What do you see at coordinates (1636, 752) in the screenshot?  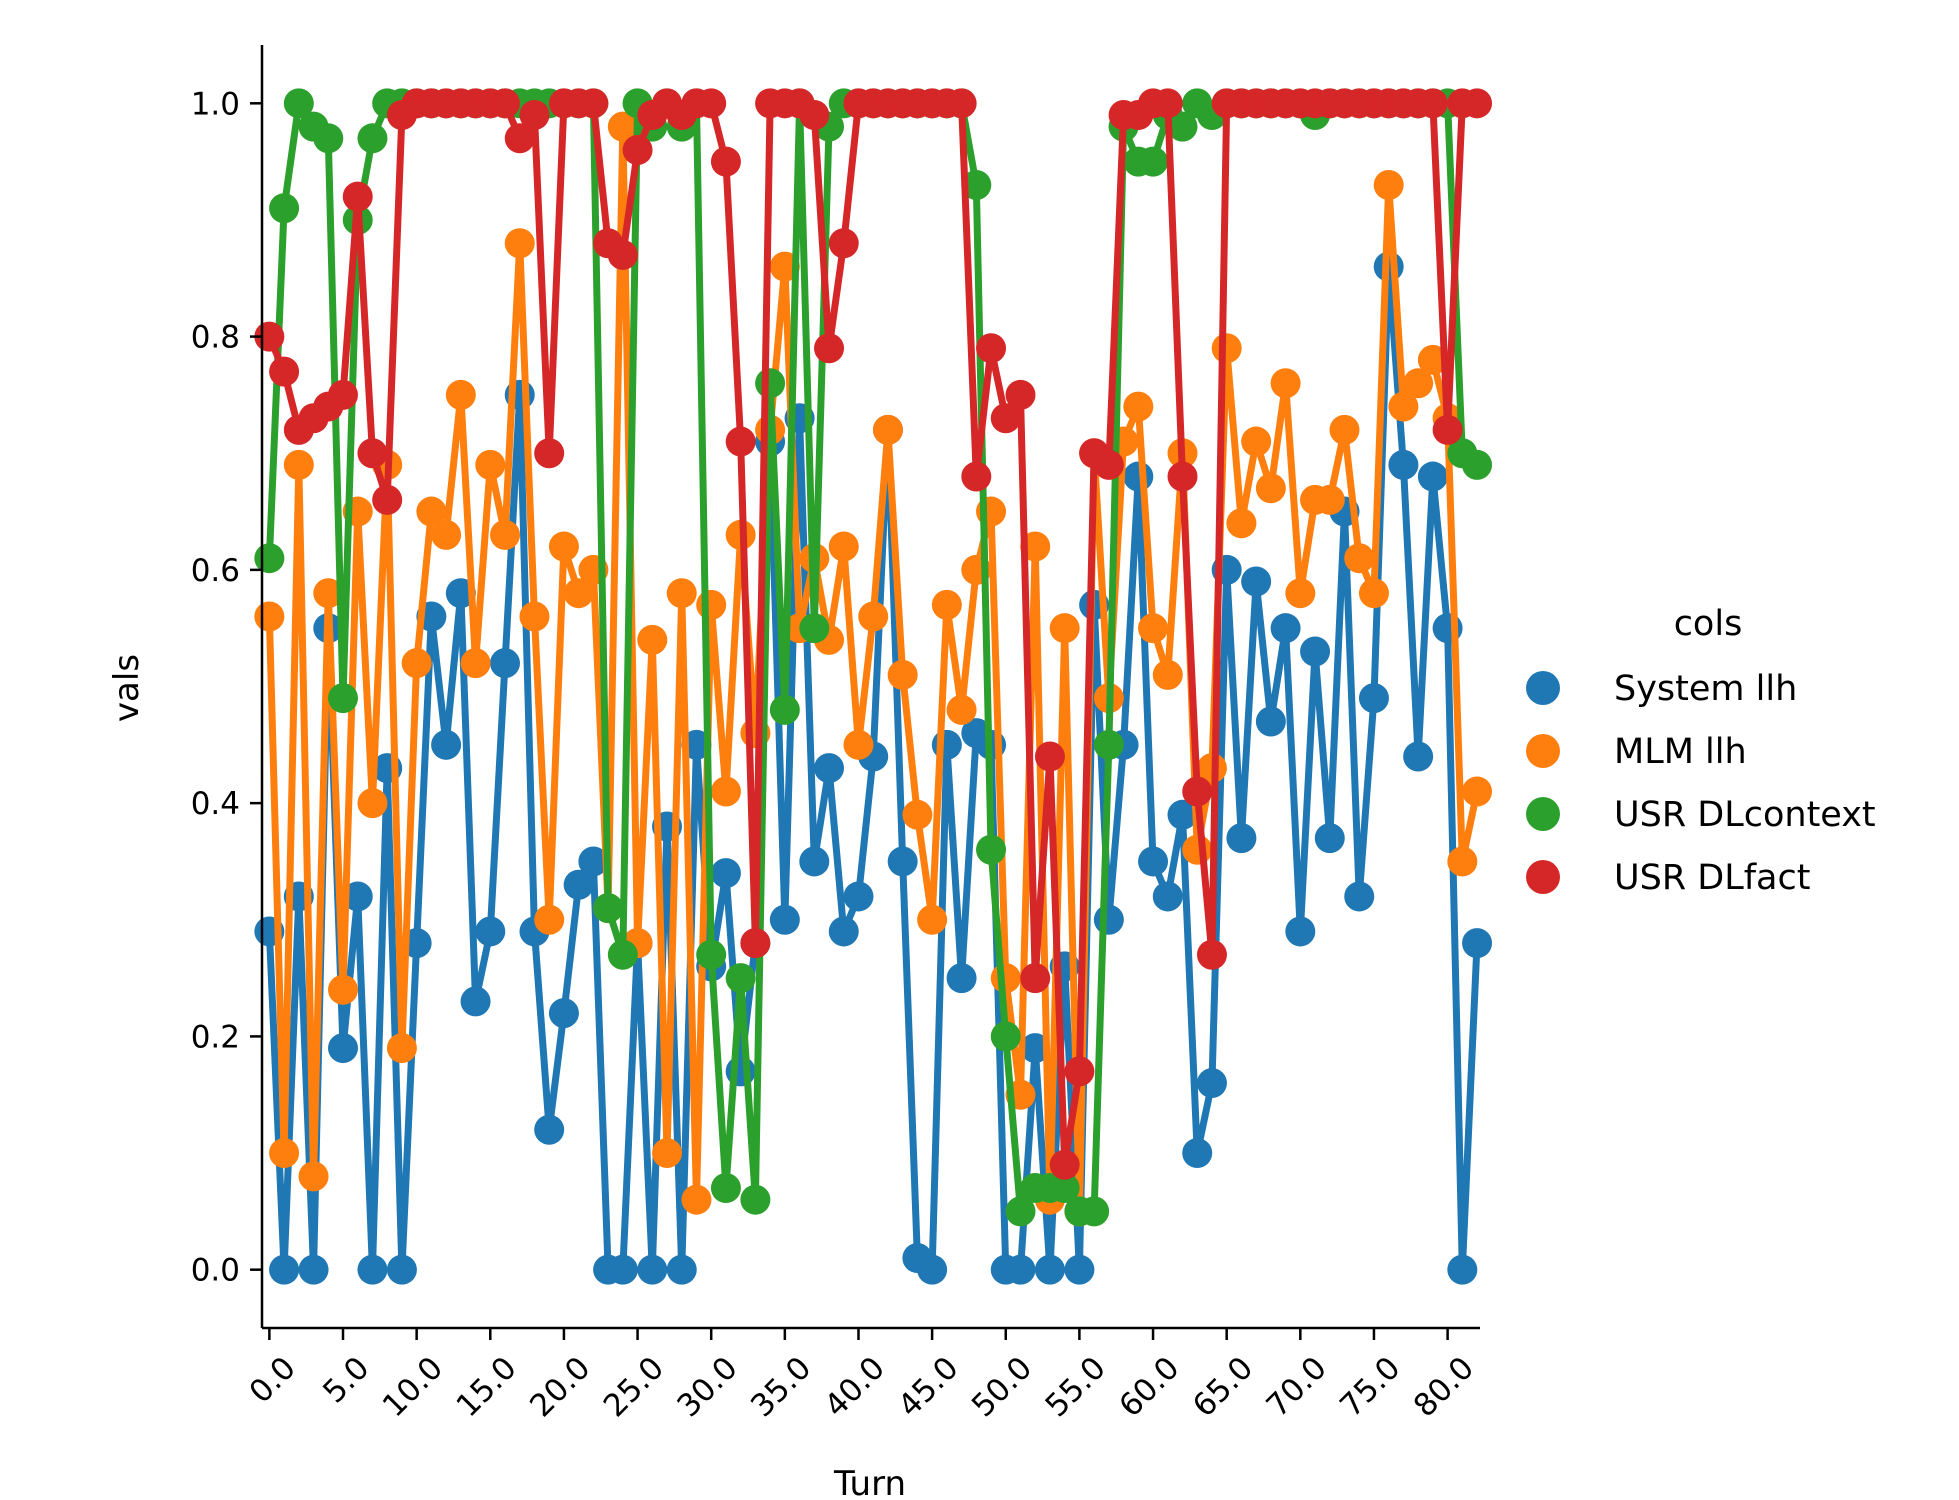 I see `legend-item: MLM llh` at bounding box center [1636, 752].